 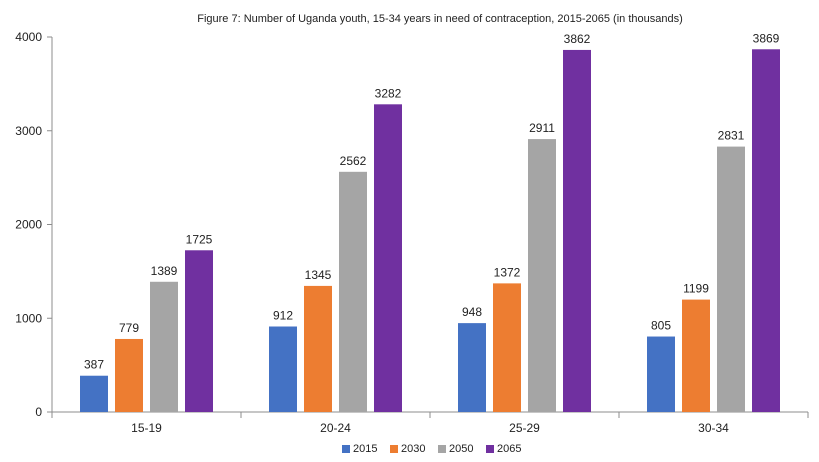 What do you see at coordinates (28, 225) in the screenshot?
I see `y-tick-label: 2000` at bounding box center [28, 225].